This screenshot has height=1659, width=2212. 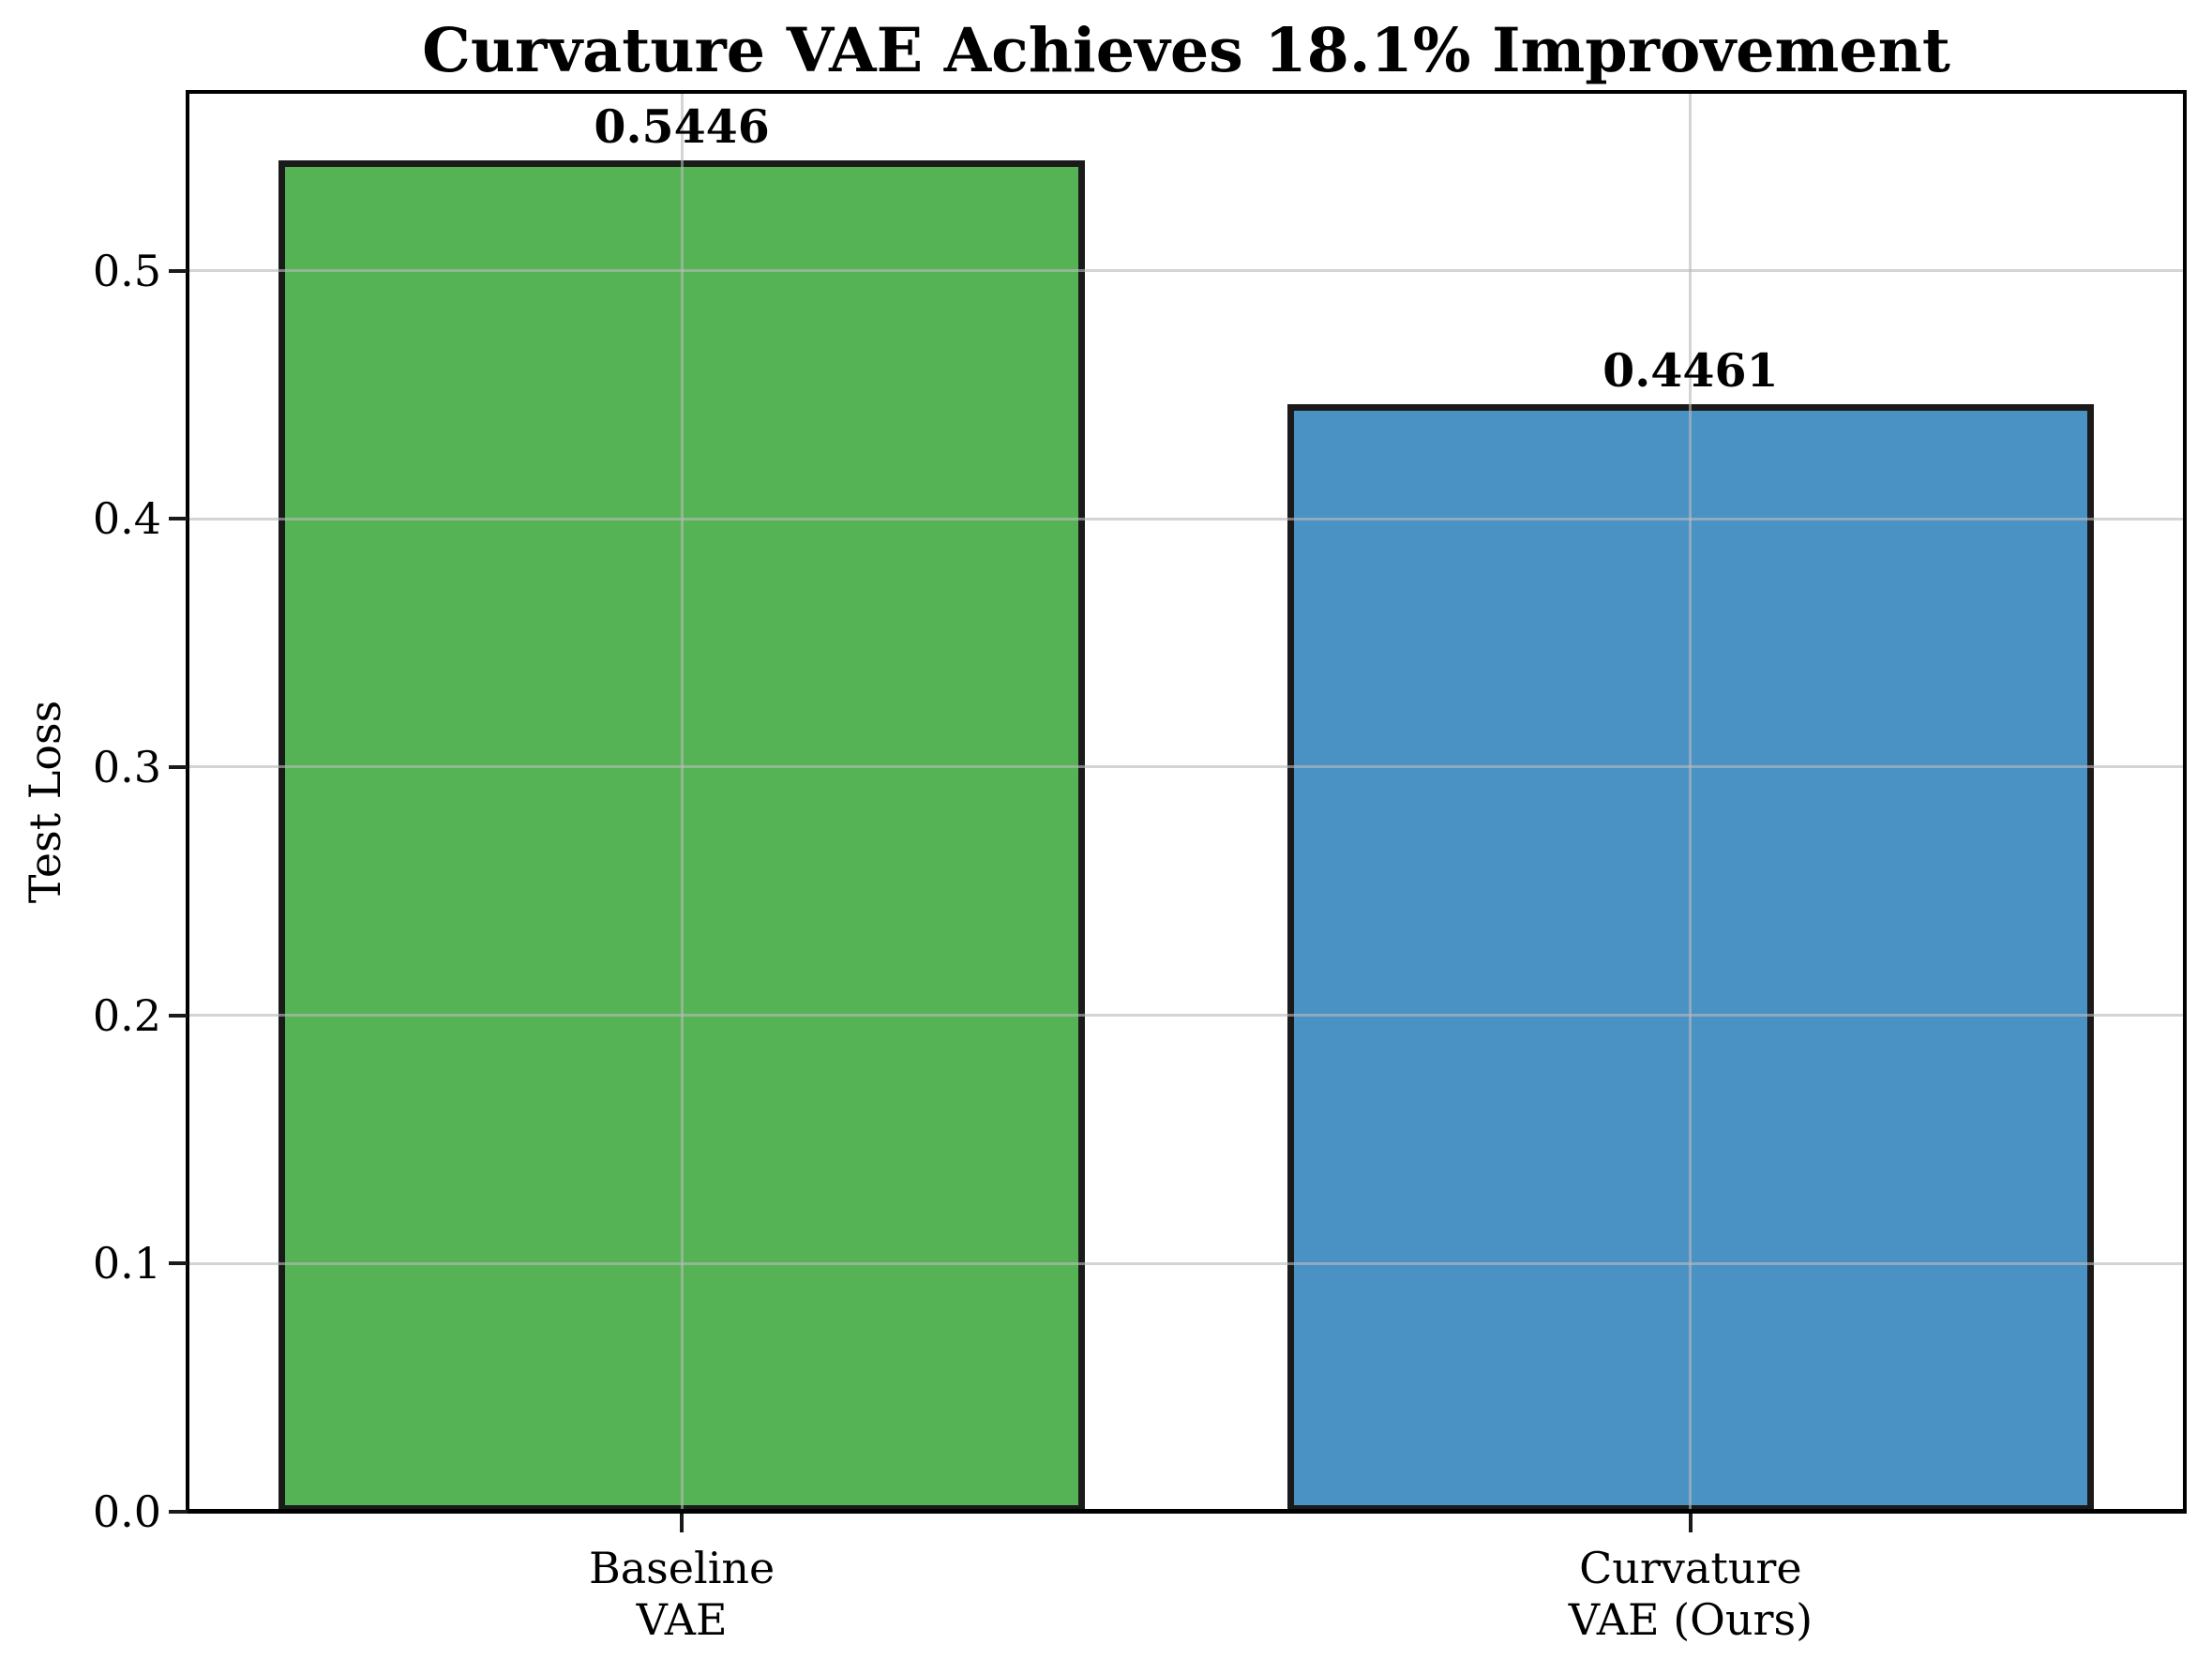 What do you see at coordinates (682, 1620) in the screenshot?
I see `x-tick-label-line: VAE` at bounding box center [682, 1620].